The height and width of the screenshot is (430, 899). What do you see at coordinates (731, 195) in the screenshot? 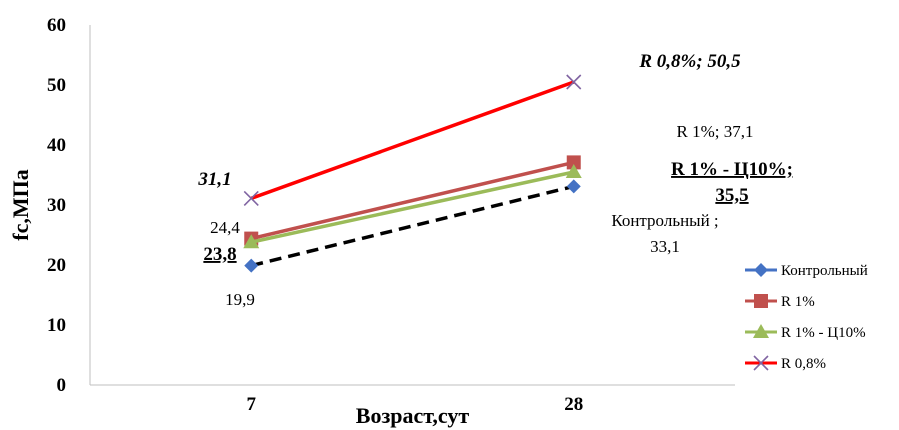
I see `data-label: 35,5` at bounding box center [731, 195].